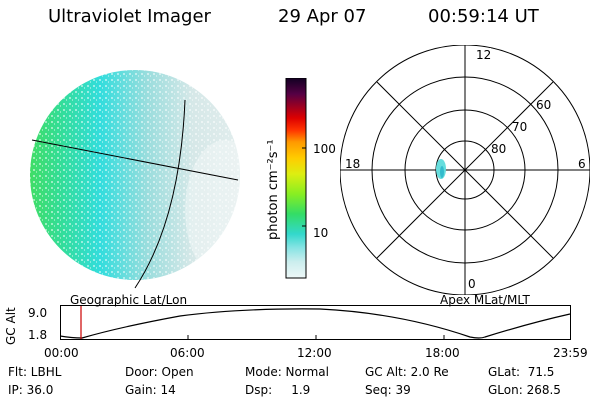 The image size is (600, 400). I want to click on terminator-line, so click(160, 194).